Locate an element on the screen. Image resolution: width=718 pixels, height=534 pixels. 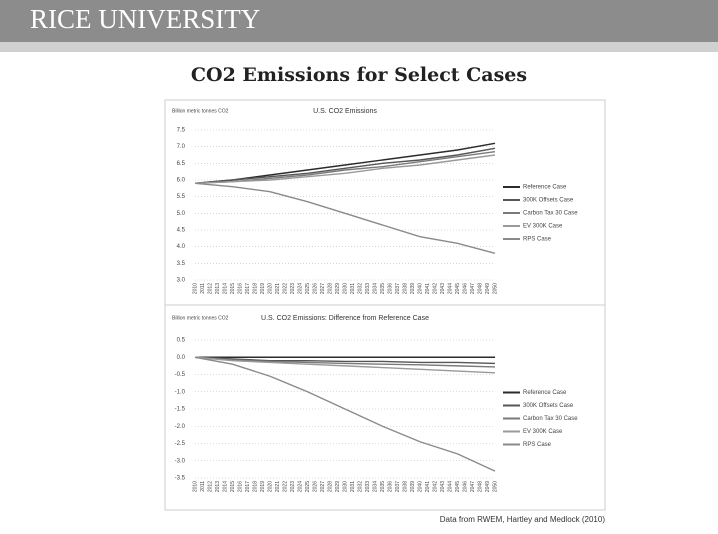
y-tick-label: 3.0 is located at coordinates (181, 281).